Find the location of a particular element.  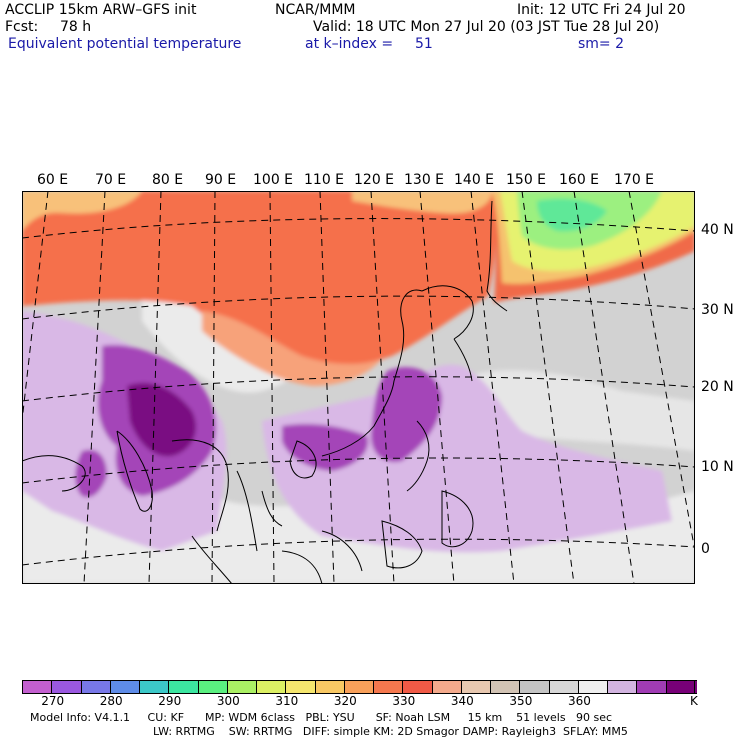

lon-label: 140 E is located at coordinates (474, 180).